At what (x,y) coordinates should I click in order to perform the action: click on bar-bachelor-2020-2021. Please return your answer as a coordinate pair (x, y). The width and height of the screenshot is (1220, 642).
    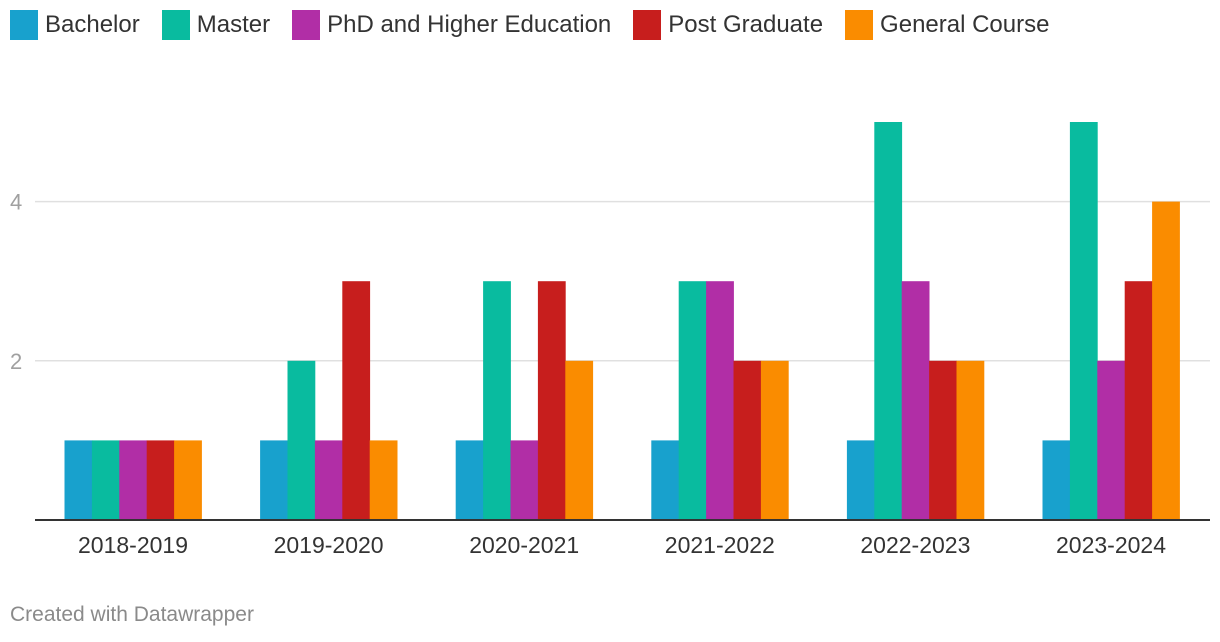
    Looking at the image, I should click on (469, 480).